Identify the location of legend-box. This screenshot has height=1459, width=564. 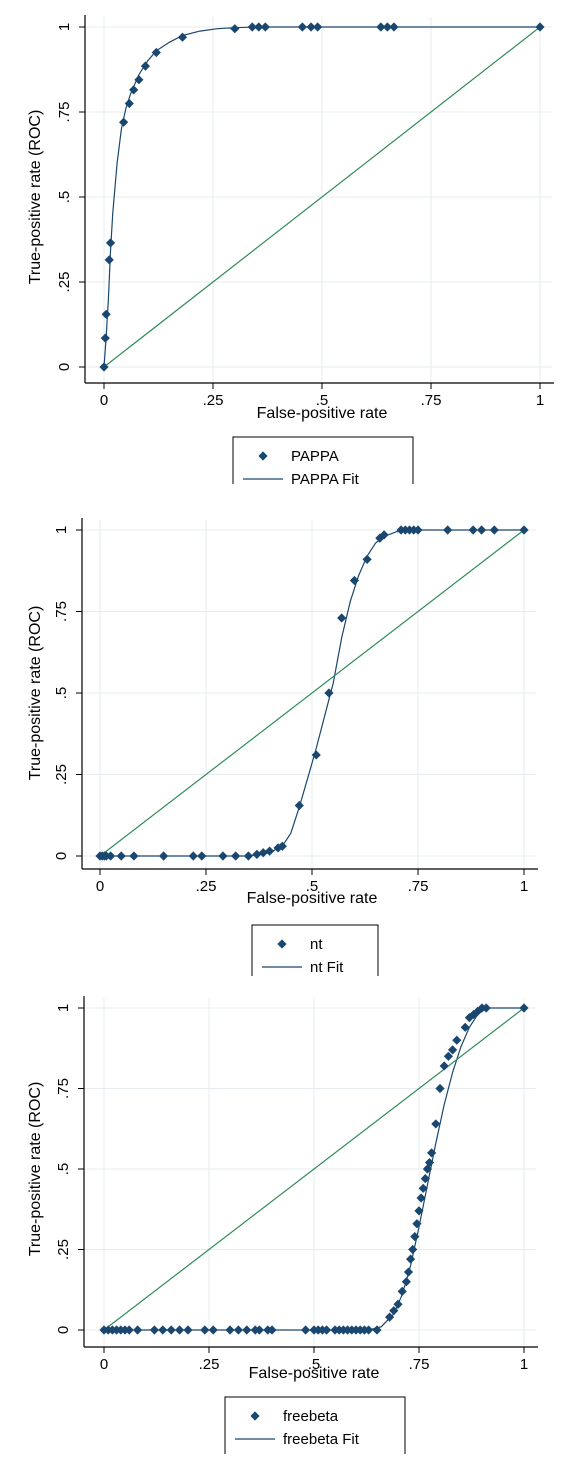
(315, 1425).